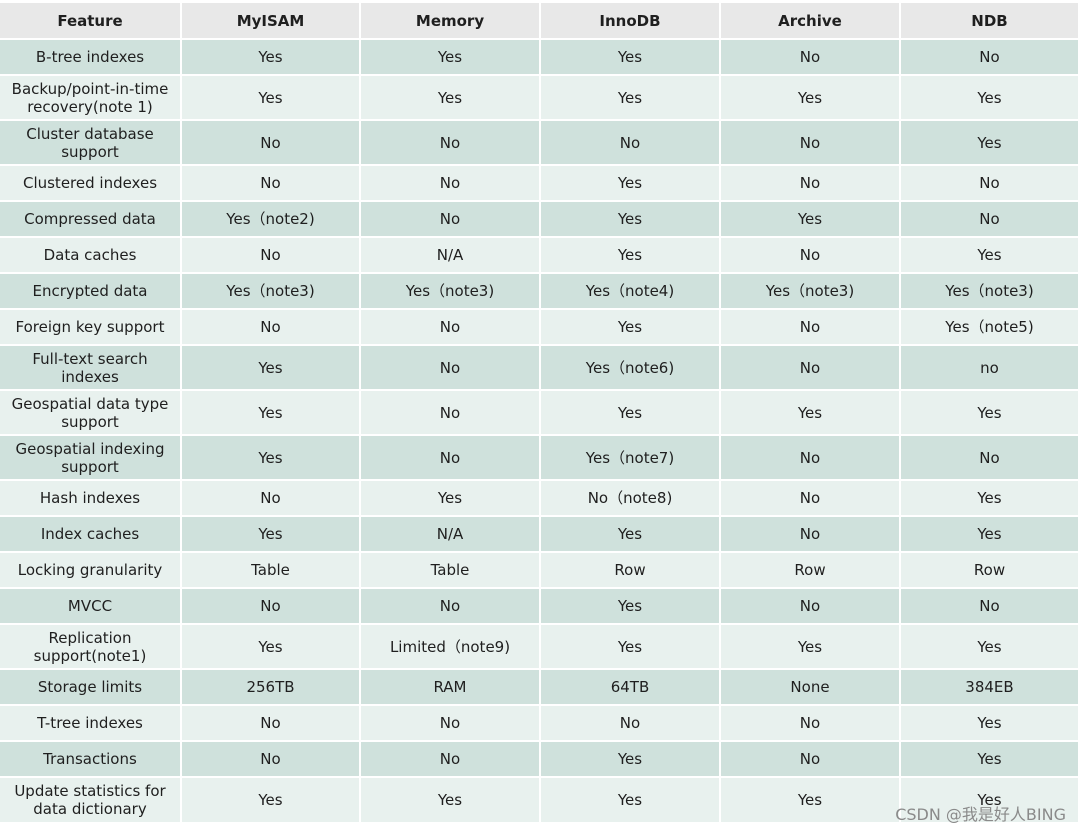 The image size is (1080, 831). Describe the element at coordinates (91, 98) in the screenshot. I see `feature-cell: Backup/point-in-time recovery(note 1)` at that location.